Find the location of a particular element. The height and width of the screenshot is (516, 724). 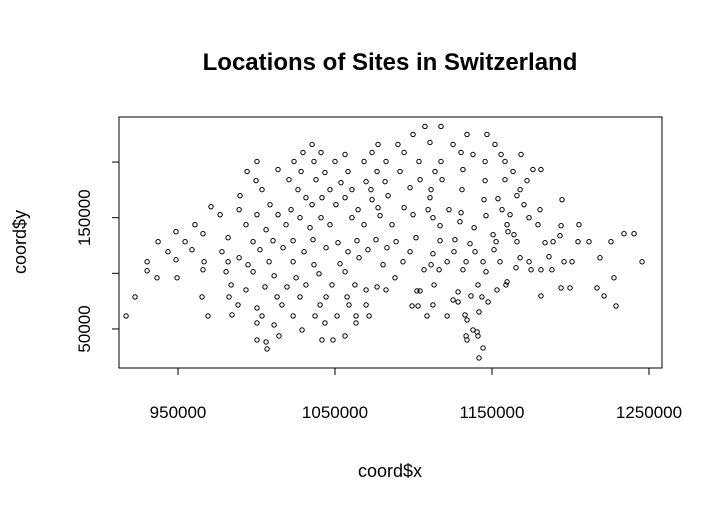

y-tick-label: 50000 is located at coordinates (84, 328).